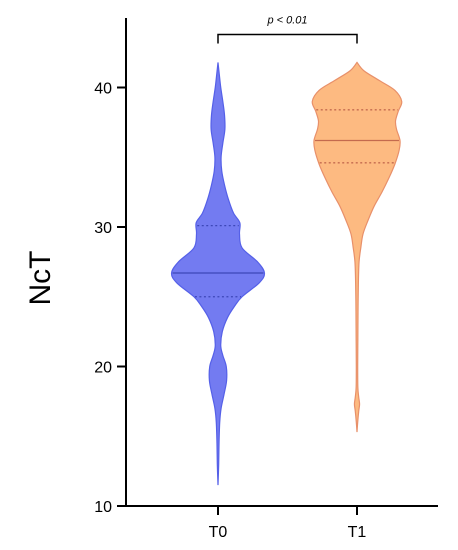 The width and height of the screenshot is (458, 550). Describe the element at coordinates (286, 20) in the screenshot. I see `significance-label: p < 0.01` at that location.